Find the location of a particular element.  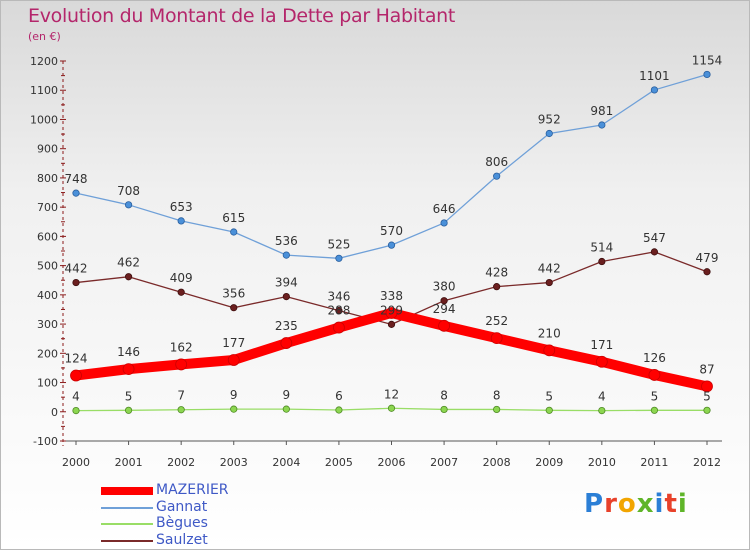

y-tick-label: 800 is located at coordinates (47, 178).